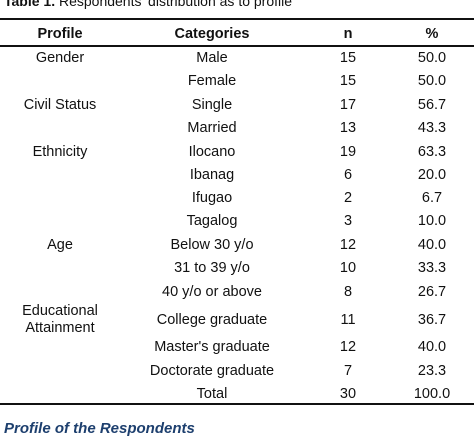  What do you see at coordinates (212, 128) in the screenshot?
I see `cell-category: Married` at bounding box center [212, 128].